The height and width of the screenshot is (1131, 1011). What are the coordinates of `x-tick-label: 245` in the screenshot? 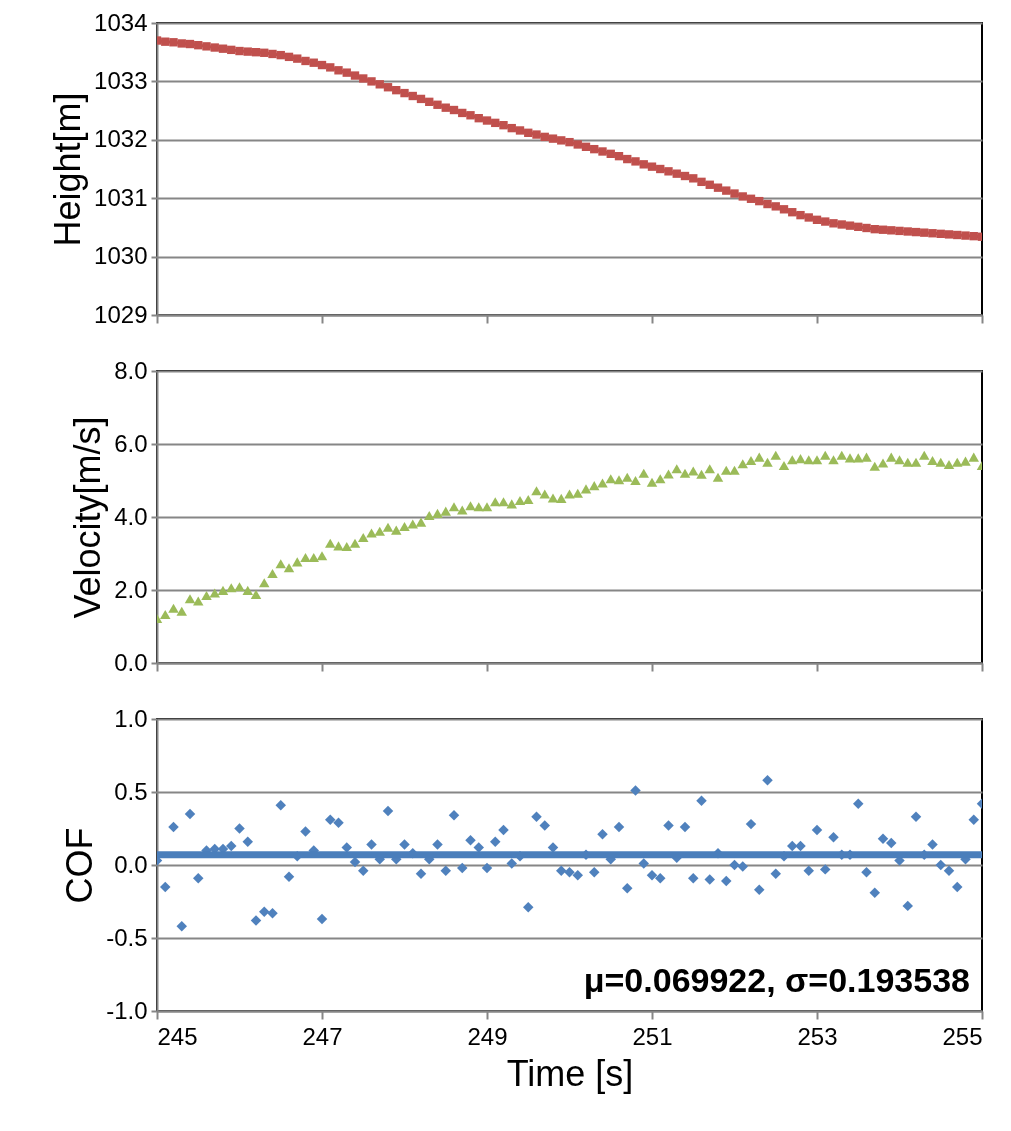 It's located at (177, 1036).